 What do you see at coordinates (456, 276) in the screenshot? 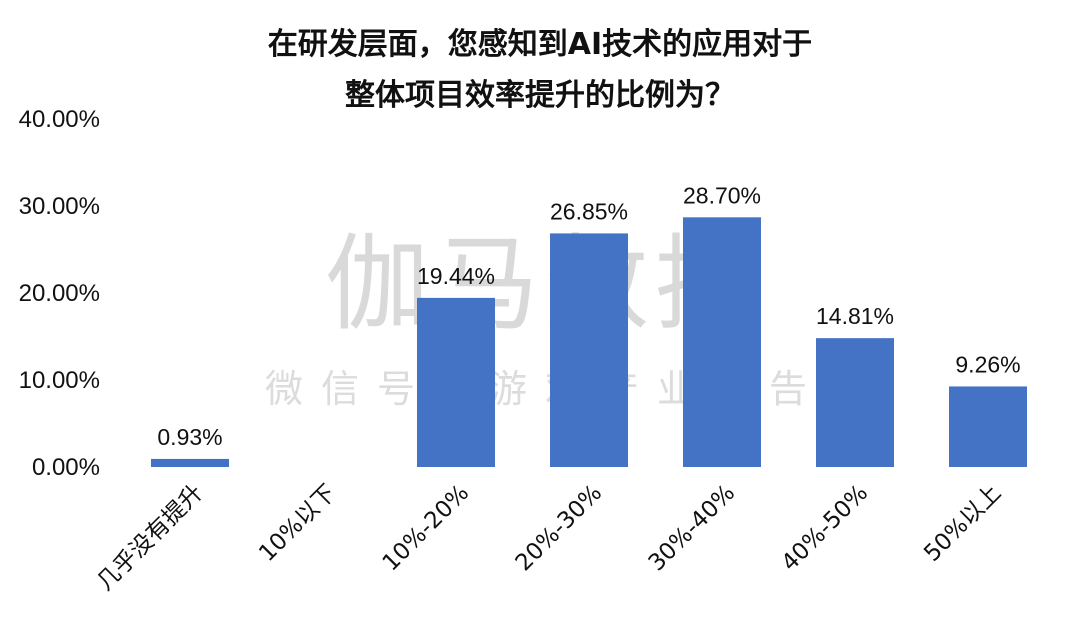
I see `data-label: 19.44%` at bounding box center [456, 276].